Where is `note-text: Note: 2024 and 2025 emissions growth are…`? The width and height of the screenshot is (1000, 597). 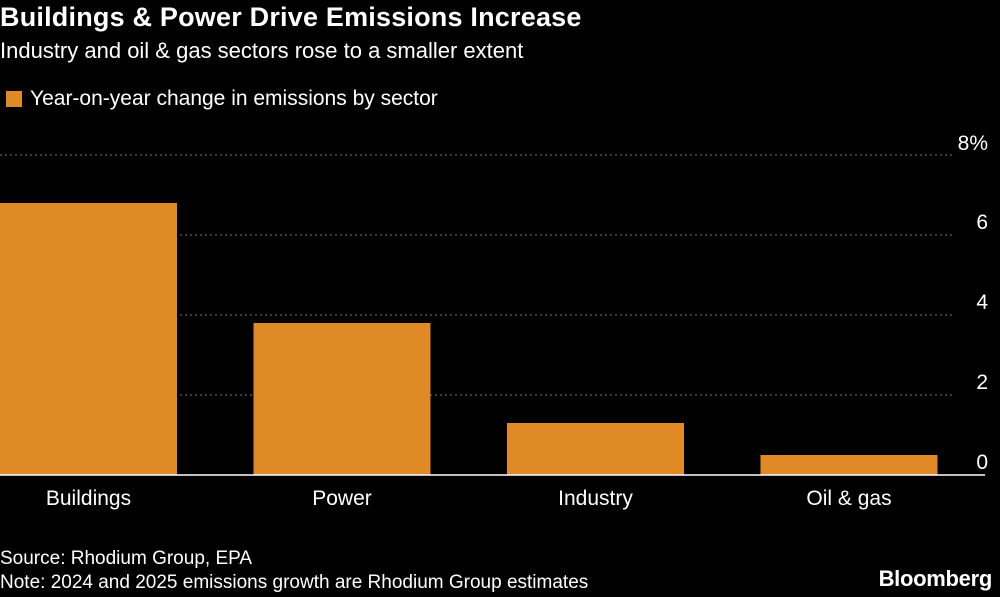
note-text: Note: 2024 and 2025 emissions growth are… is located at coordinates (294, 582).